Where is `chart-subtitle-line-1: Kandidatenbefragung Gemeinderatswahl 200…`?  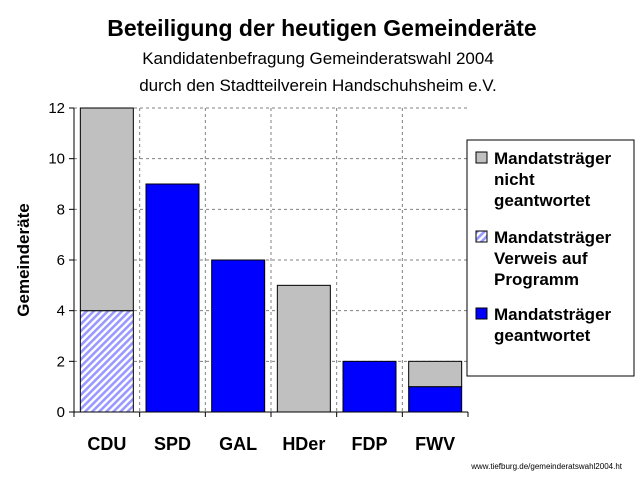
chart-subtitle-line-1: Kandidatenbefragung Gemeinderatswahl 200… is located at coordinates (318, 58).